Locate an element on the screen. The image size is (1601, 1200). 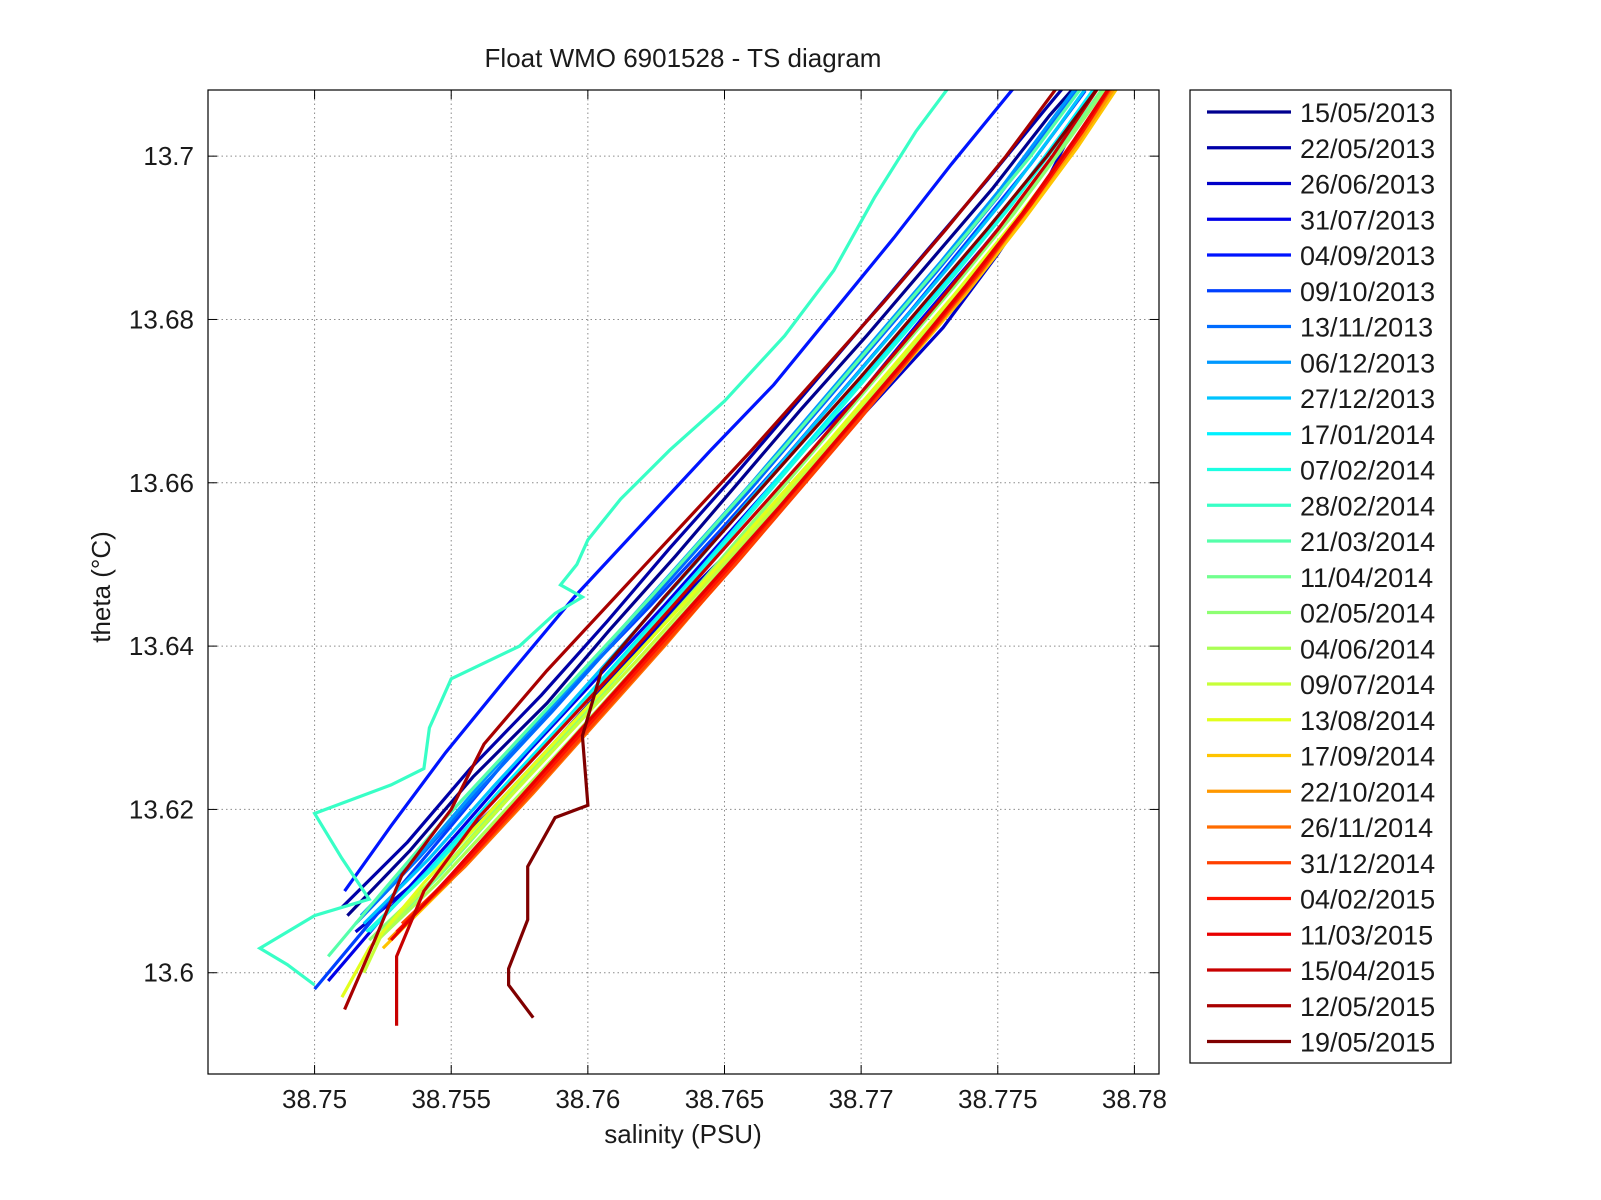
legend-label: 07/02/2014 is located at coordinates (1367, 471).